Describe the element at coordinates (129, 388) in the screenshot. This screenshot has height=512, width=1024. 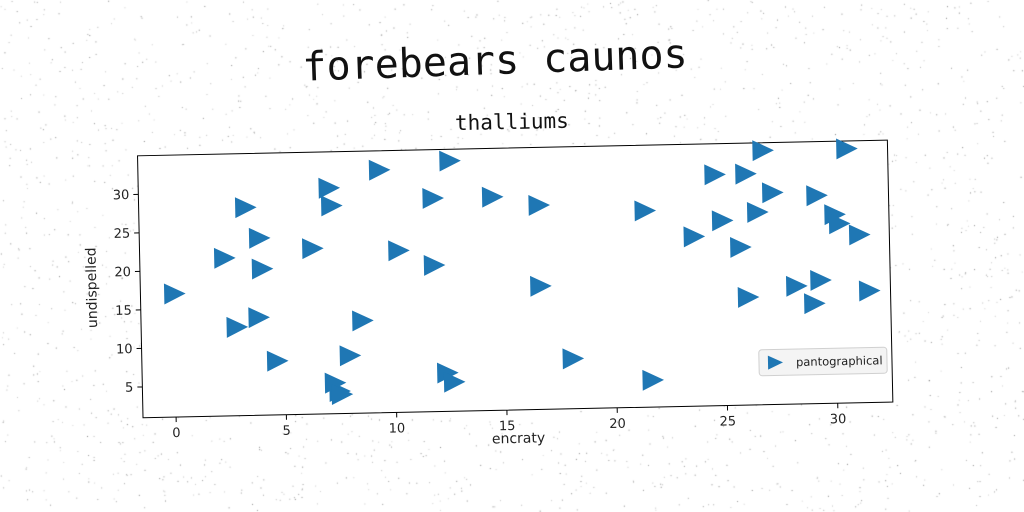
I see `y-tick-label: 5` at that location.